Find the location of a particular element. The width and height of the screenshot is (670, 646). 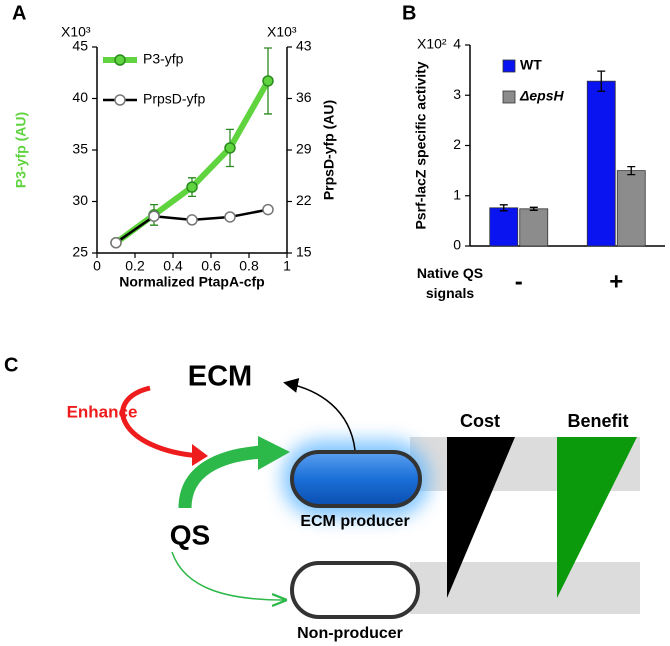

enhance-label: Enhance is located at coordinates (102, 411).